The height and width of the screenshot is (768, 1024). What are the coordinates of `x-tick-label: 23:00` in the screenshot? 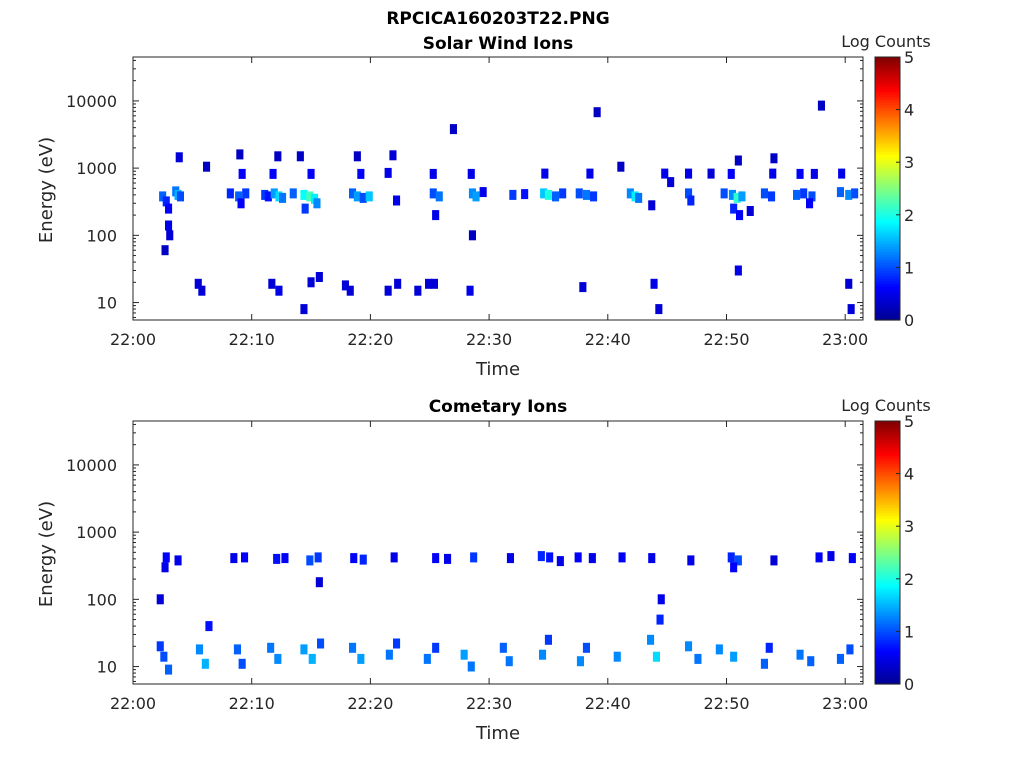 It's located at (845, 703).